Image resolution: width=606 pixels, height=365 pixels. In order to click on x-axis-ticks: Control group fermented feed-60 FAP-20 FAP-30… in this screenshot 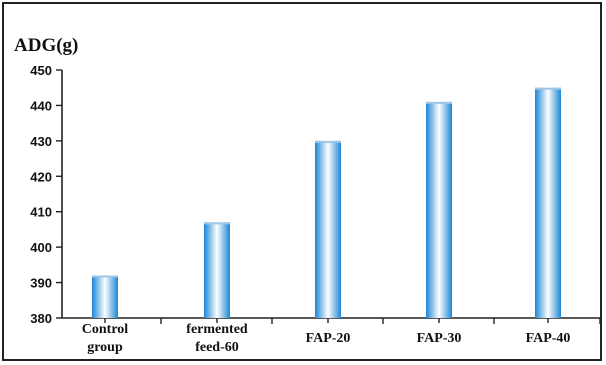, I will do `click(341, 336)`.